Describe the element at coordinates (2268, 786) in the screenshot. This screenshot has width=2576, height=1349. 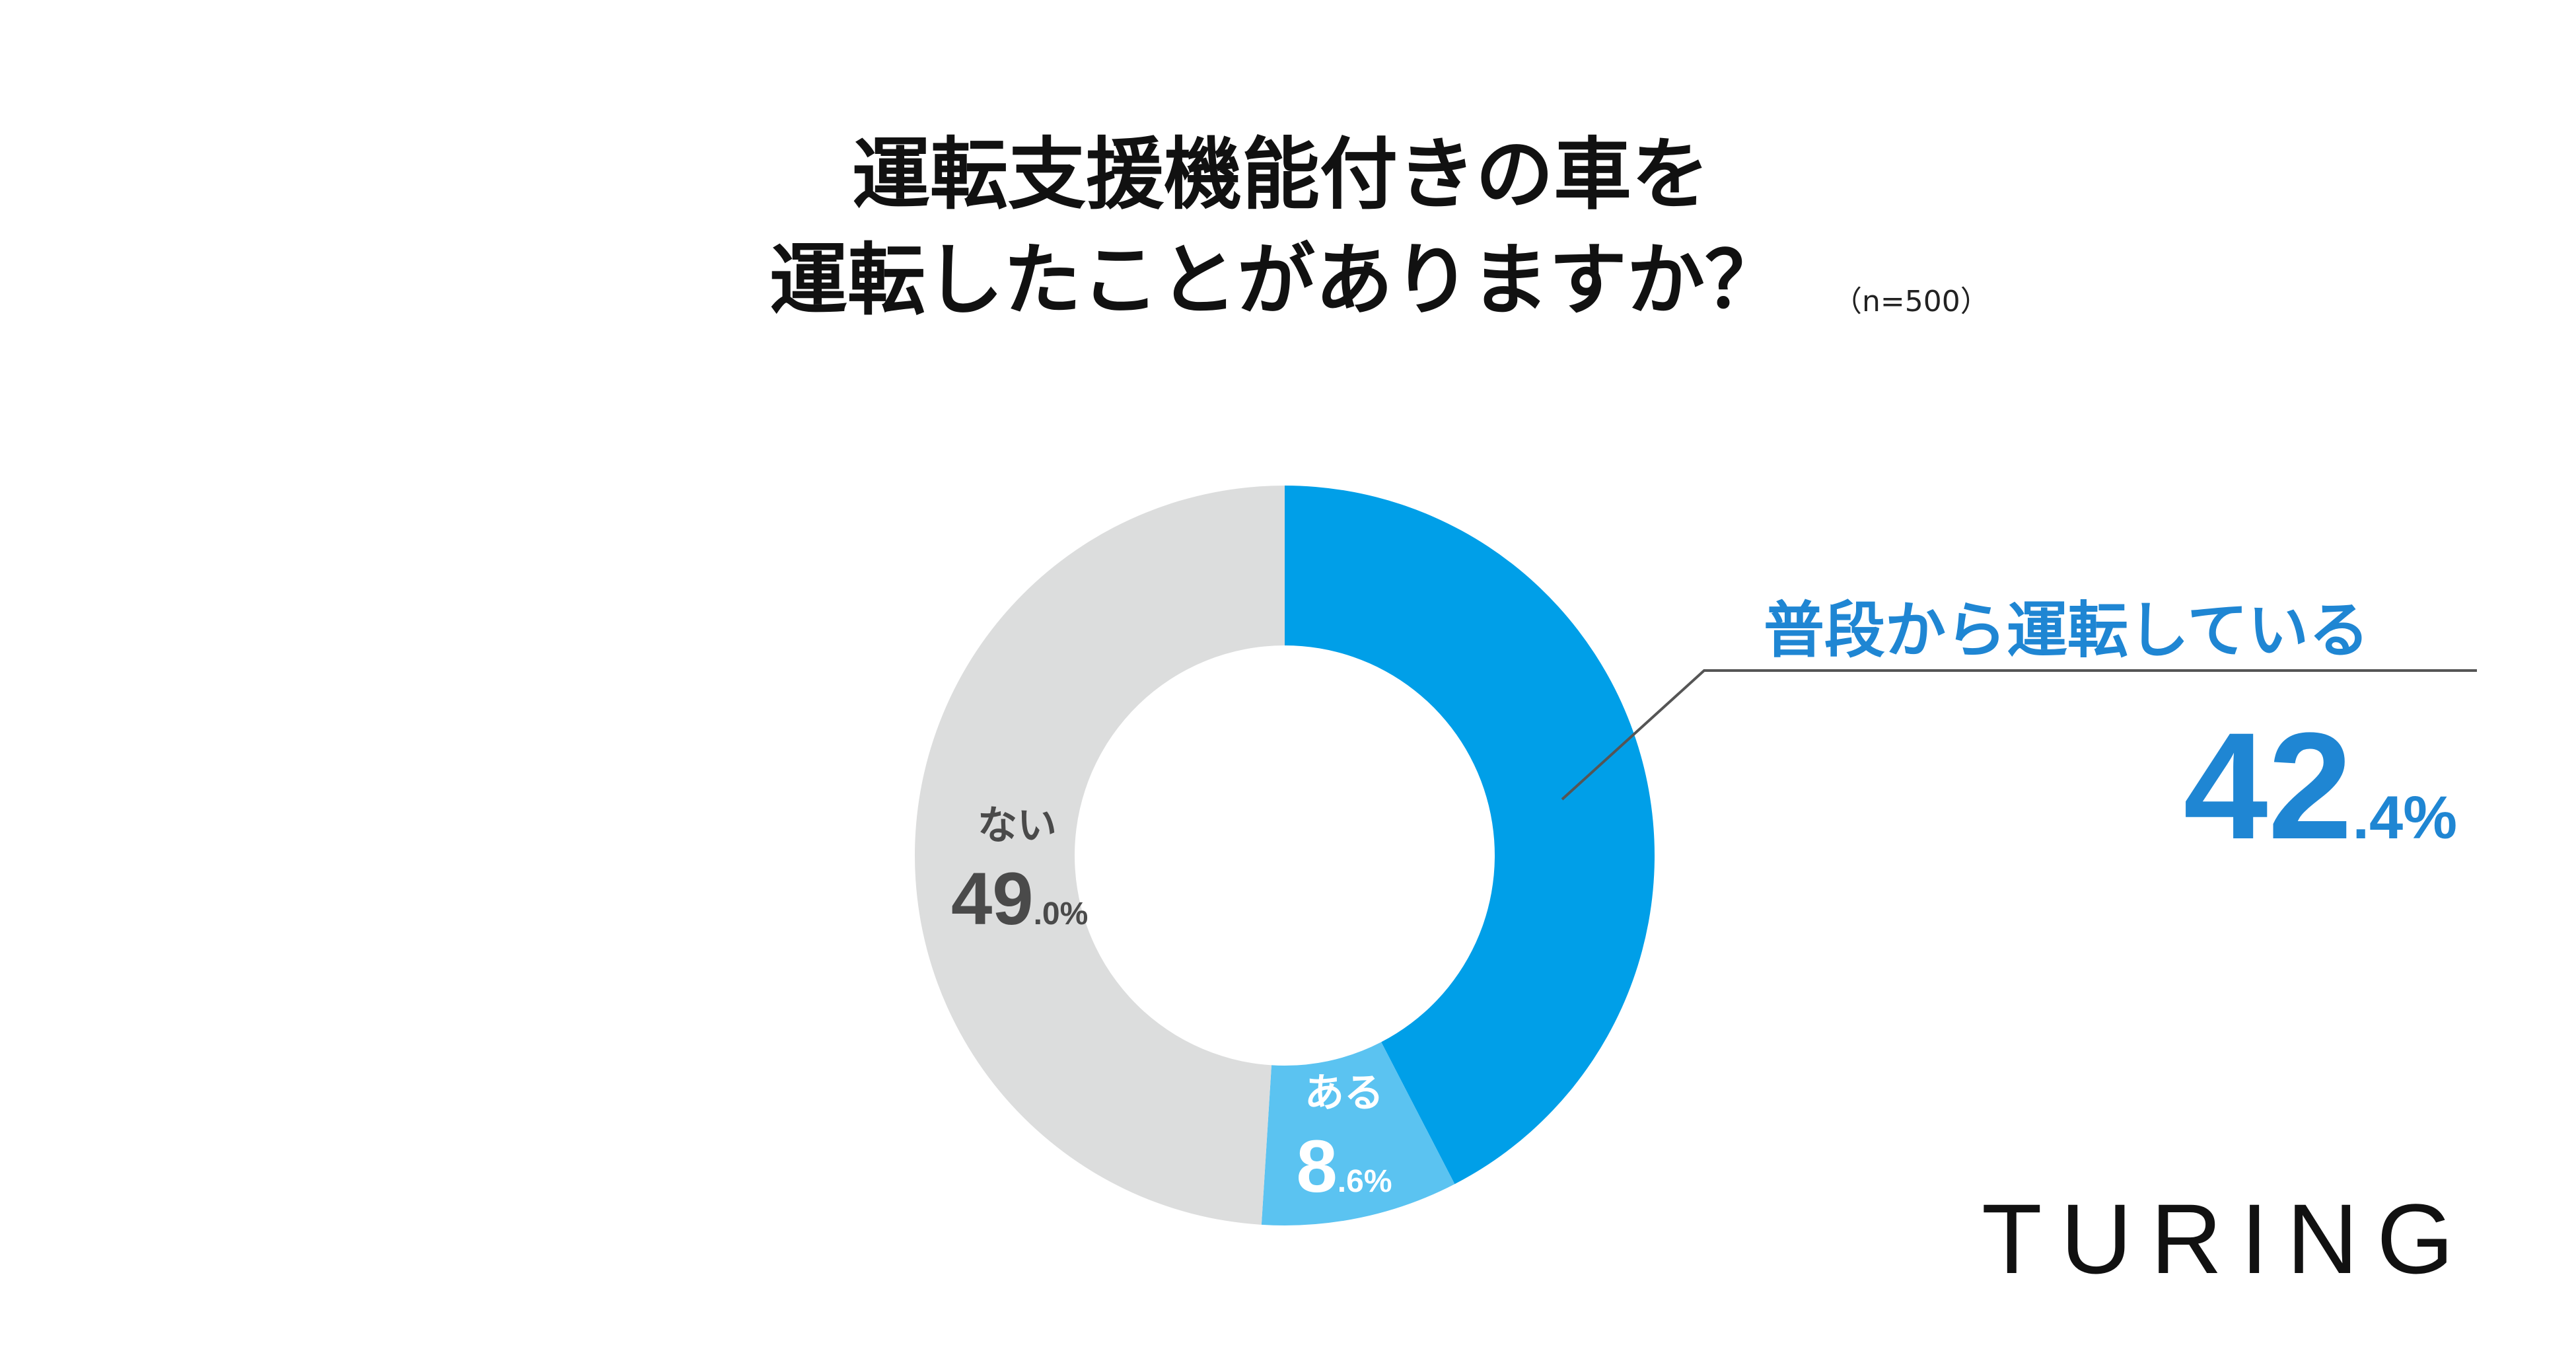
I see `slice-value-int: 42` at that location.